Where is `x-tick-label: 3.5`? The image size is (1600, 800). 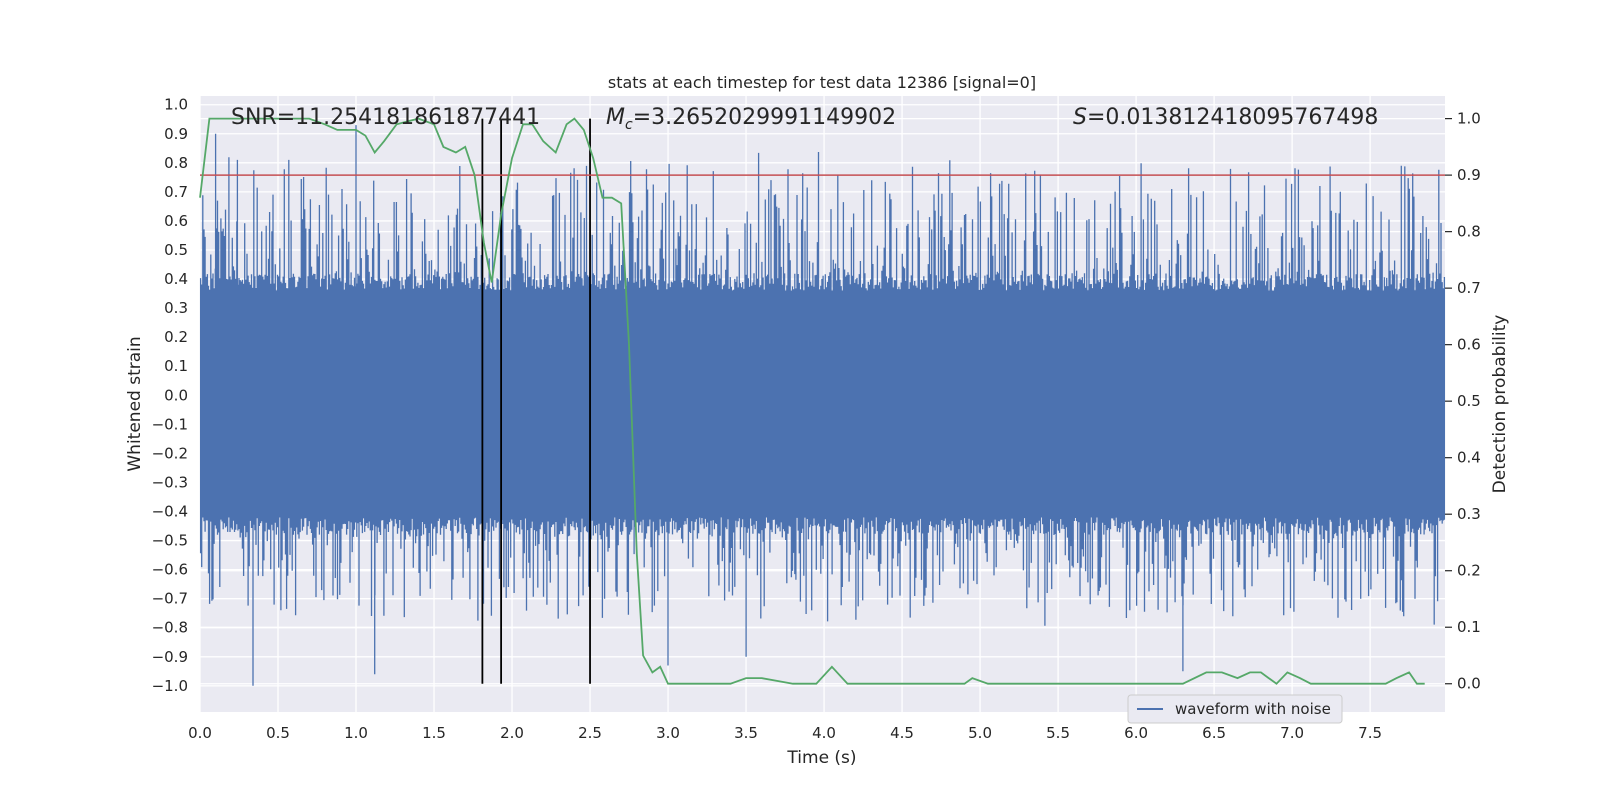 x-tick-label: 3.5 is located at coordinates (746, 733).